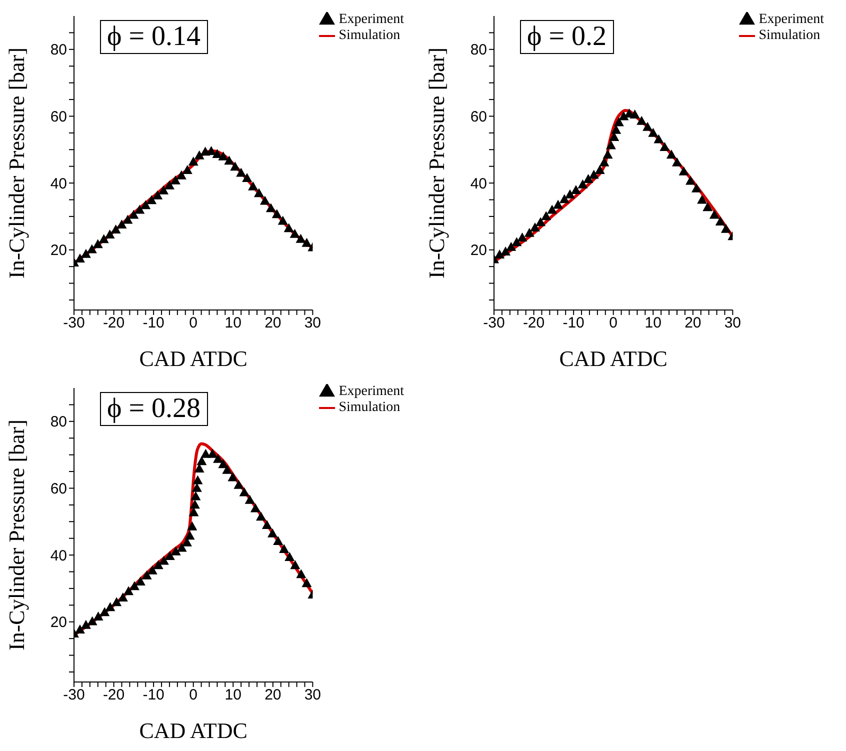 This screenshot has height=751, width=846. I want to click on line-series, so click(193, 539).